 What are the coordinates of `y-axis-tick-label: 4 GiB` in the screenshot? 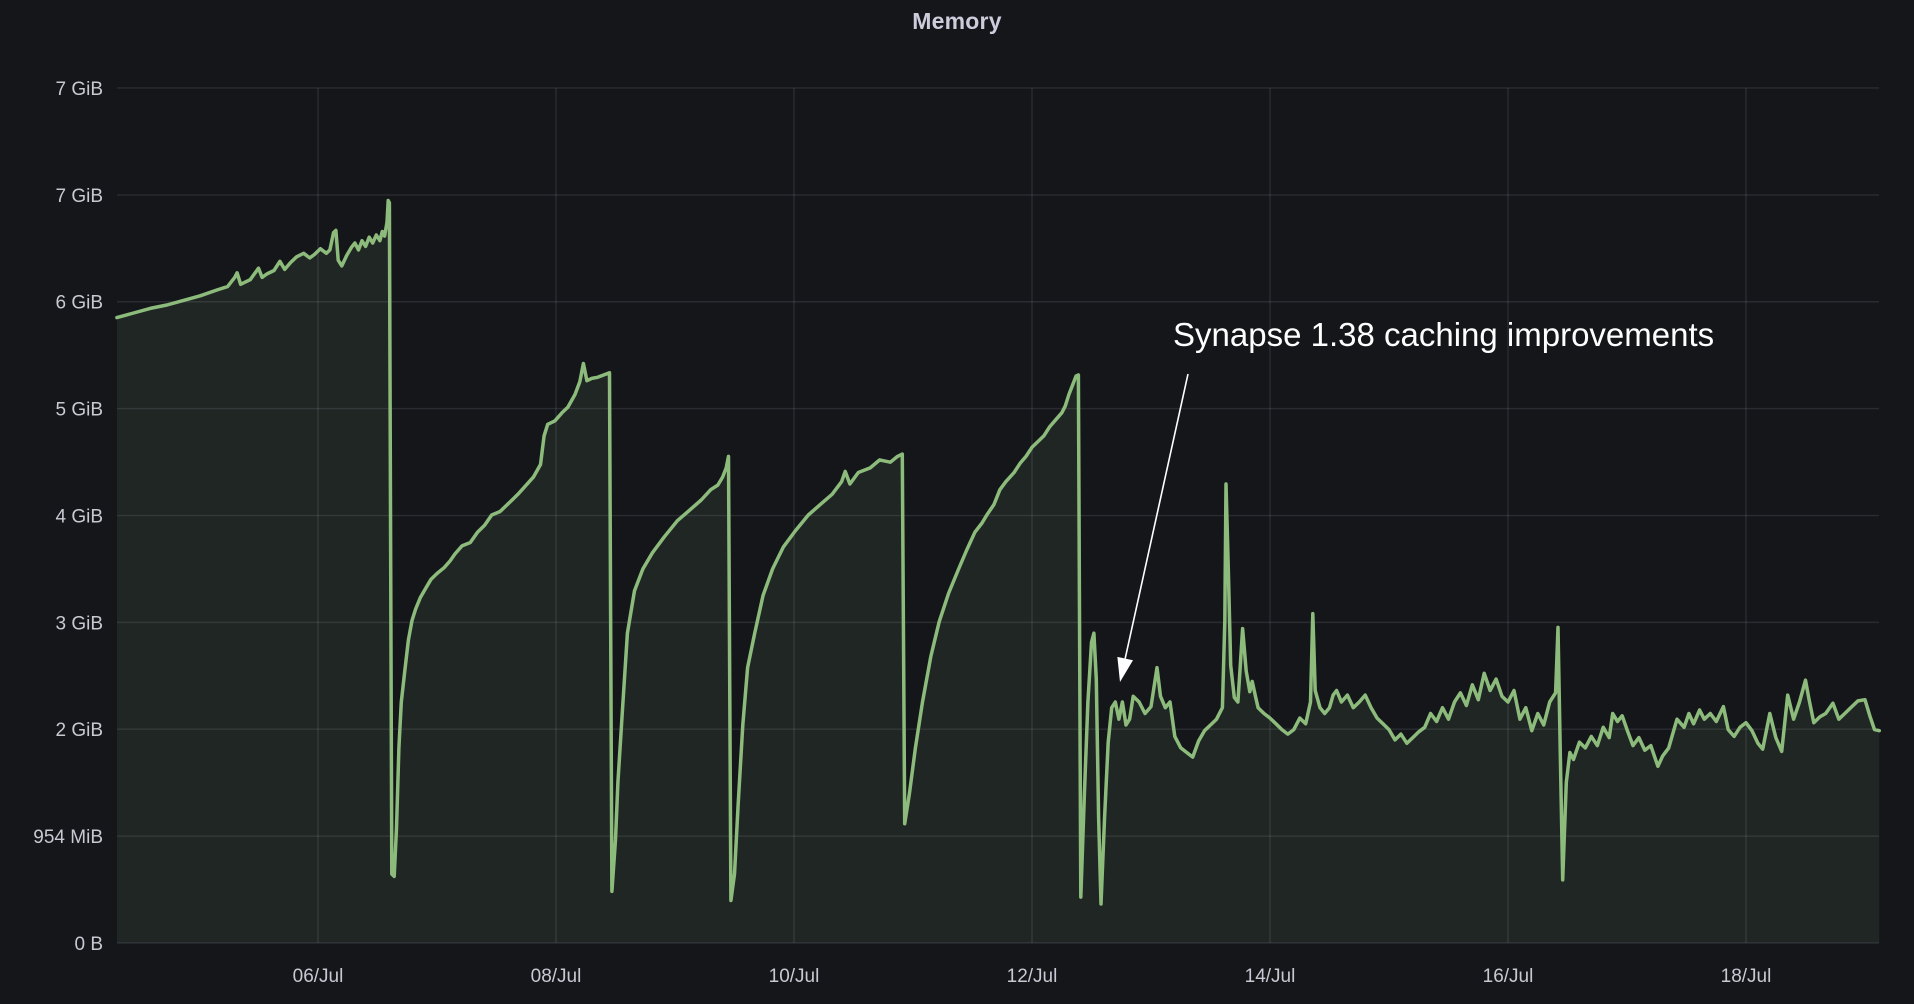 It's located at (79, 517).